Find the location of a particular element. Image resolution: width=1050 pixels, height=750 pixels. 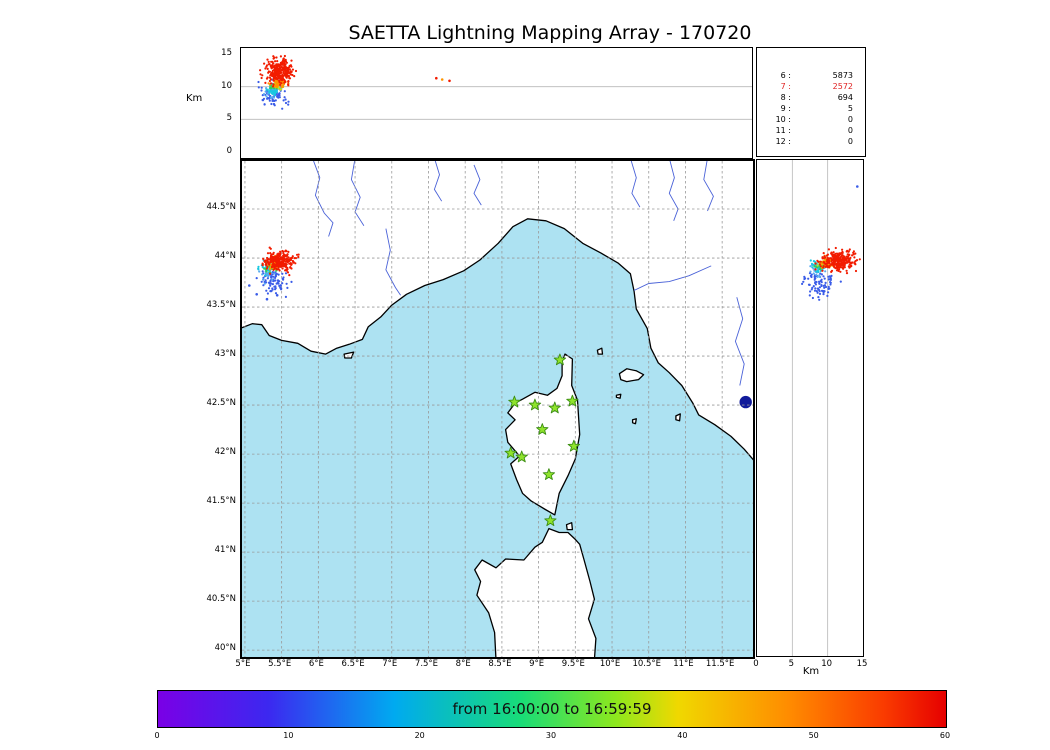

lma-station-star is located at coordinates (521, 456).